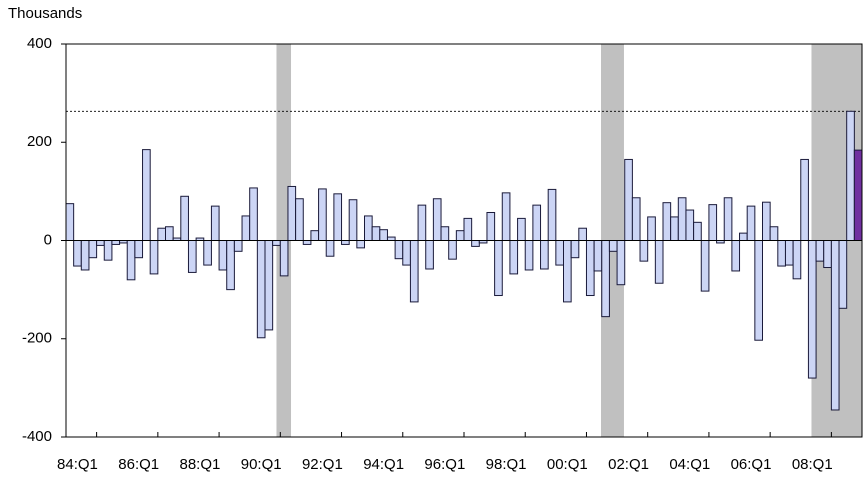 The height and width of the screenshot is (479, 863). I want to click on y-tick-label: 0, so click(48, 239).